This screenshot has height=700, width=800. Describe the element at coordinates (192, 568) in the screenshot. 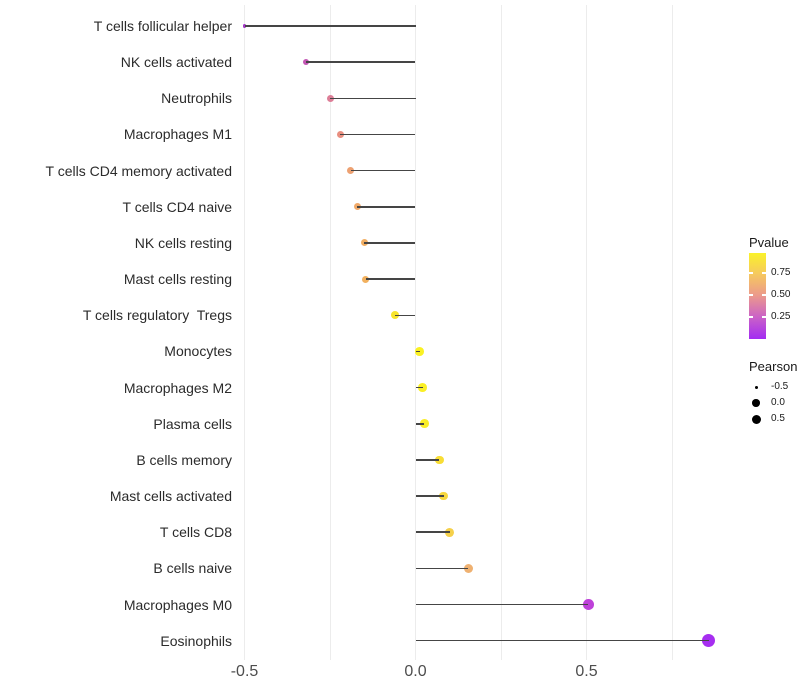

I see `y-axis-label: B cells naive` at that location.